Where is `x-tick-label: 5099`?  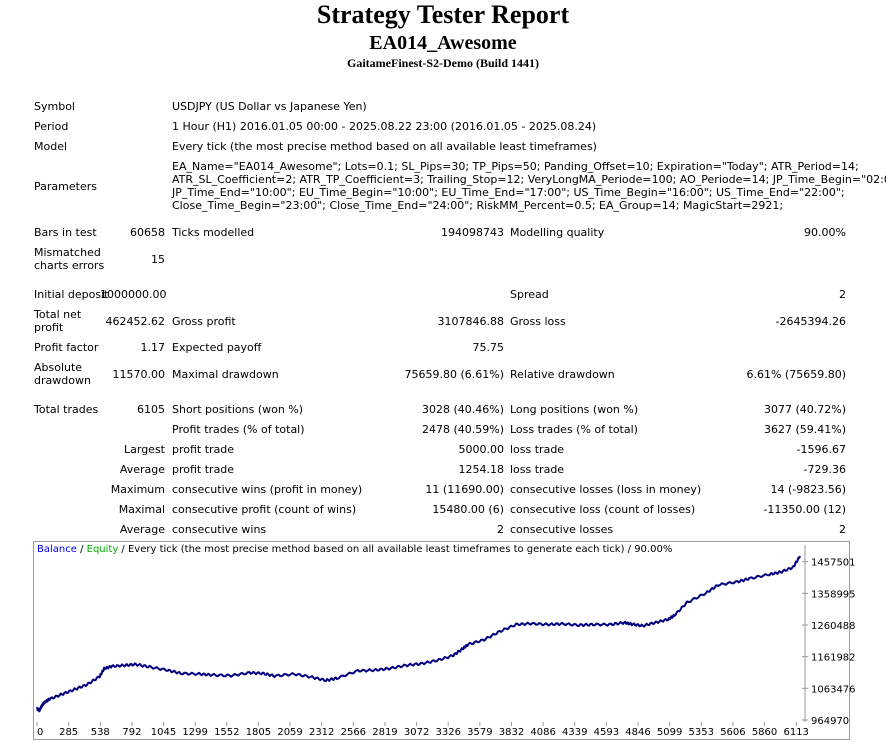
x-tick-label: 5099 is located at coordinates (669, 732).